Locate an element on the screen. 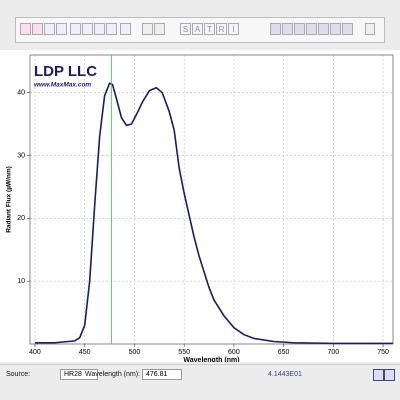 This screenshot has width=400, height=400. logo-url: www.MaxMax.com is located at coordinates (62, 85).